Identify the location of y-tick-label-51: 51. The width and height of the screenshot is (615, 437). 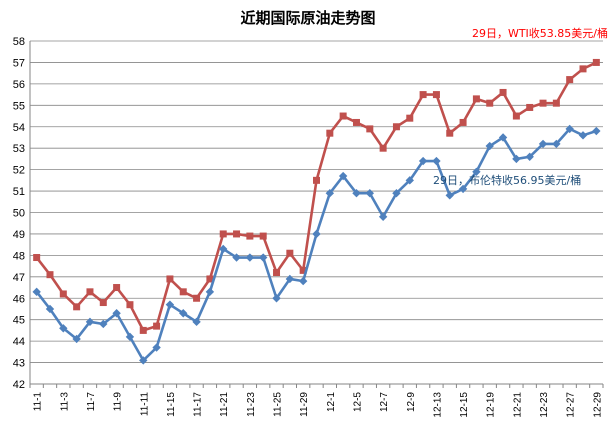
(19, 192).